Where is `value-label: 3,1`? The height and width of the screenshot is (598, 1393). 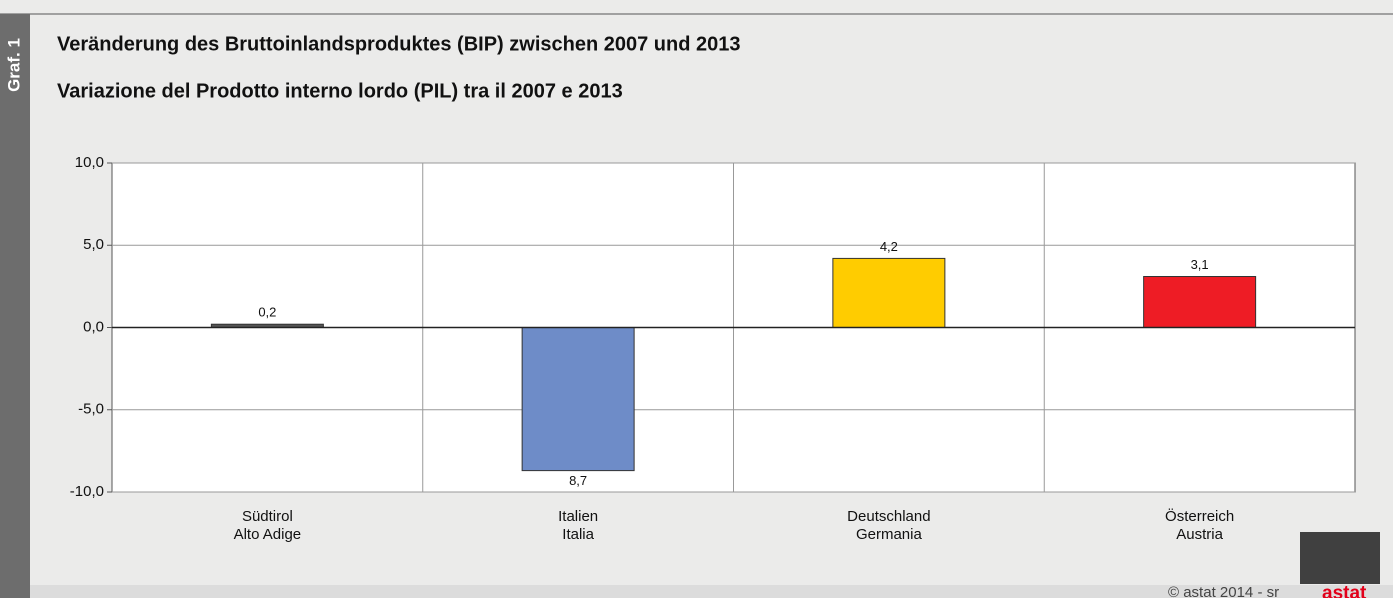 value-label: 3,1 is located at coordinates (1200, 264).